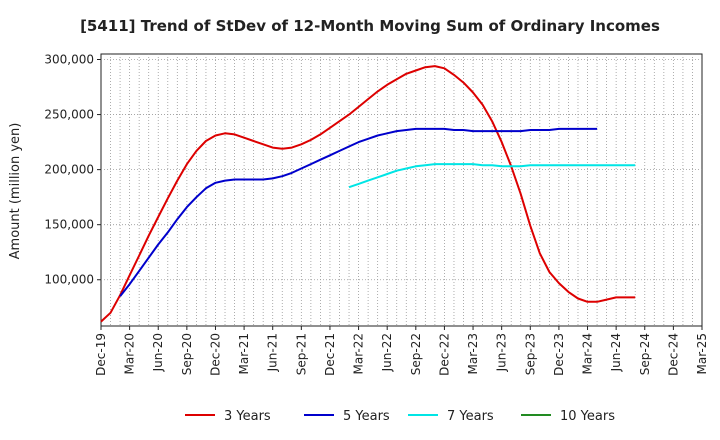  I want to click on x-tick-label: Sep-20, so click(187, 354).